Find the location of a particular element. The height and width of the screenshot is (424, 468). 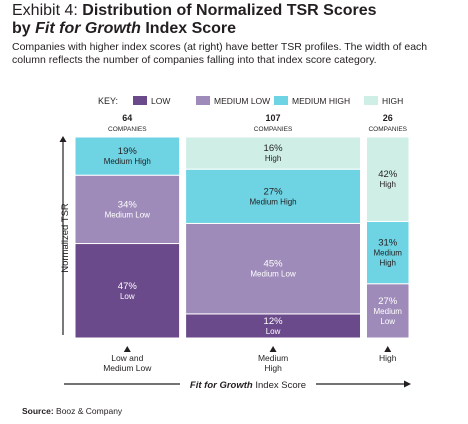

segment-col2-medium-high is located at coordinates (273, 196).